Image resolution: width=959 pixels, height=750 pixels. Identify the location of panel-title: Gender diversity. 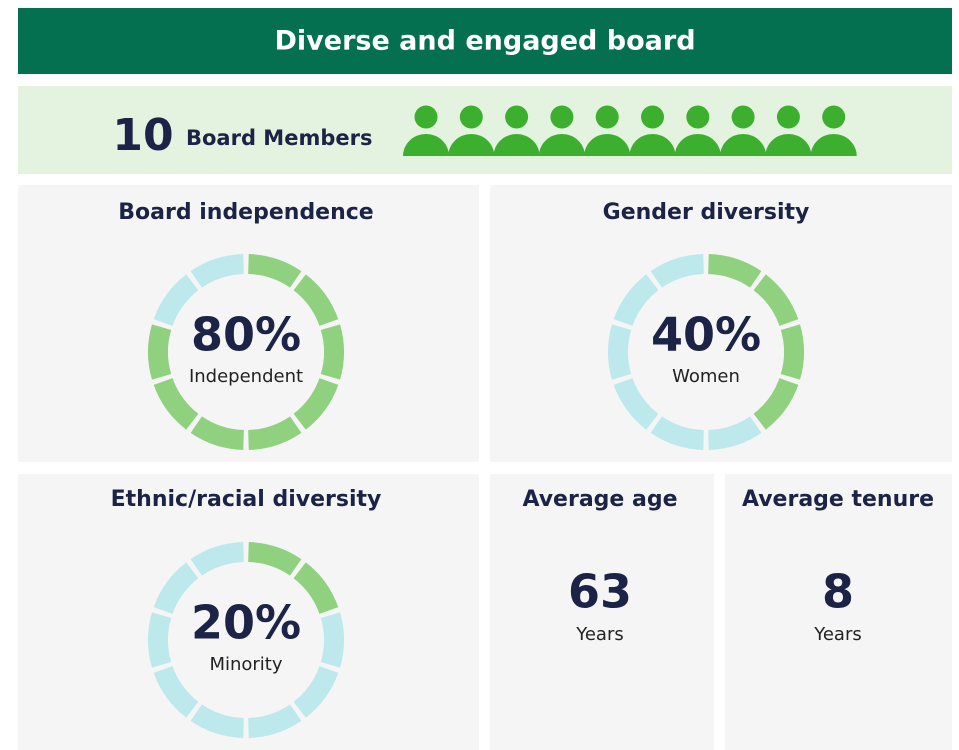
(706, 212).